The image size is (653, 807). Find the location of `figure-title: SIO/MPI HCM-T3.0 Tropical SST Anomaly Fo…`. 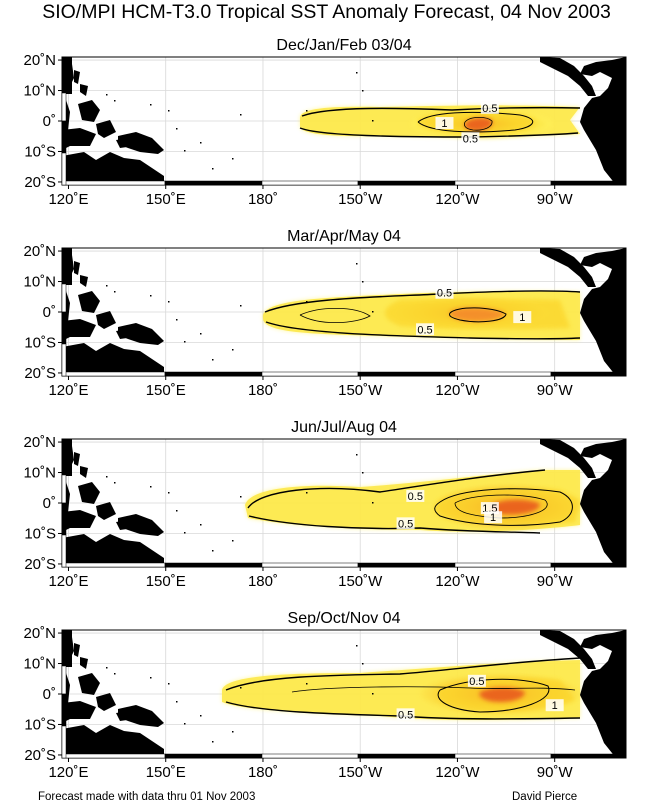

figure-title: SIO/MPI HCM-T3.0 Tropical SST Anomaly Fo… is located at coordinates (326, 12).